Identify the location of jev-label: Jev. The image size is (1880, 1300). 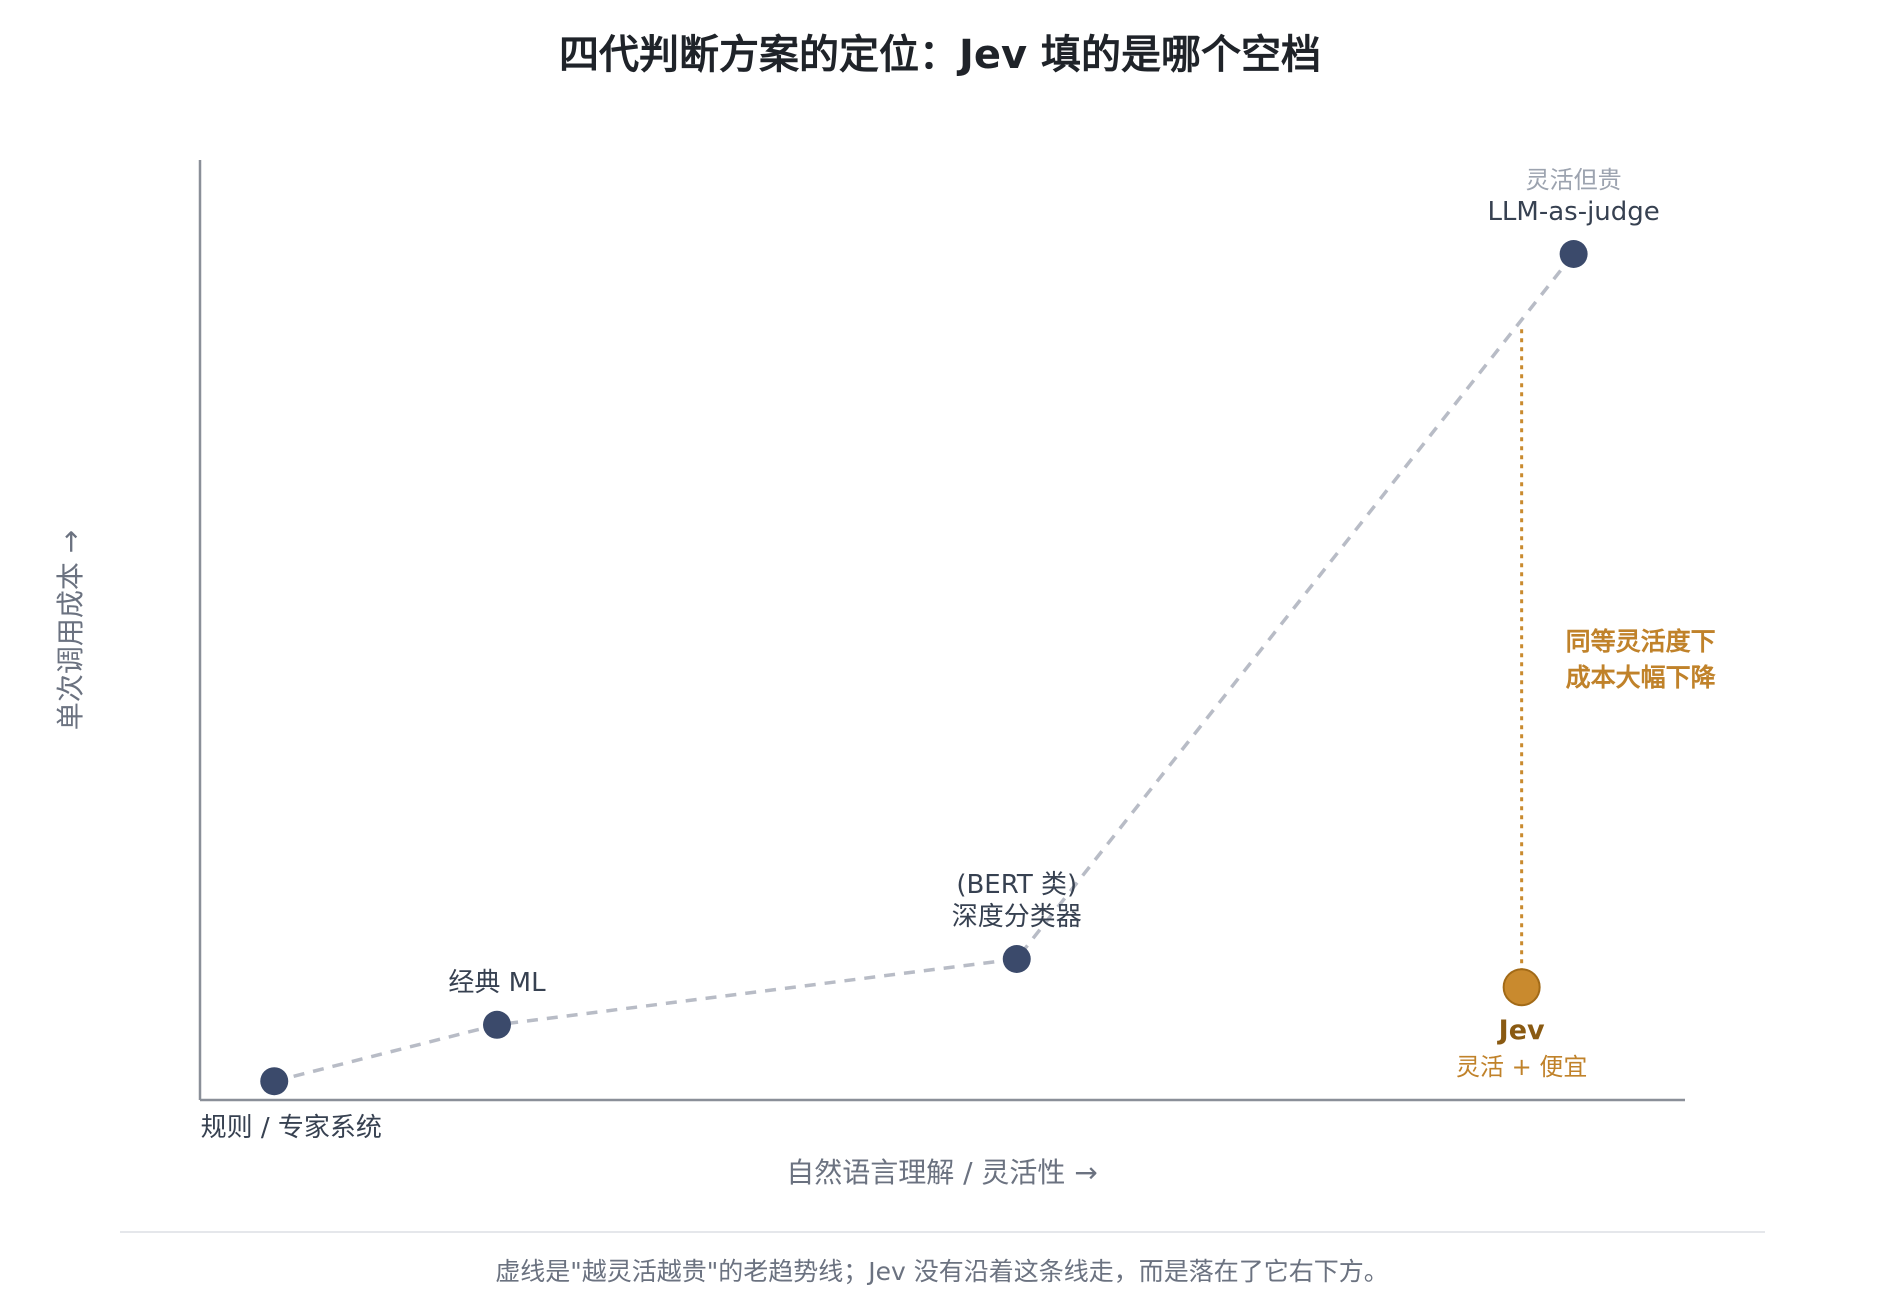
(1521, 1030).